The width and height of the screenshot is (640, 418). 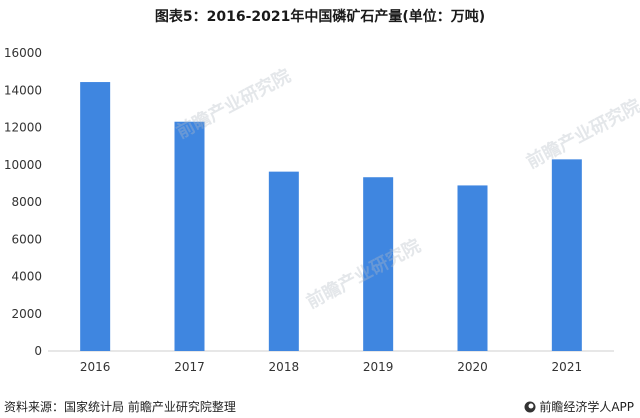 What do you see at coordinates (26, 239) in the screenshot?
I see `y-tick-label: 6000` at bounding box center [26, 239].